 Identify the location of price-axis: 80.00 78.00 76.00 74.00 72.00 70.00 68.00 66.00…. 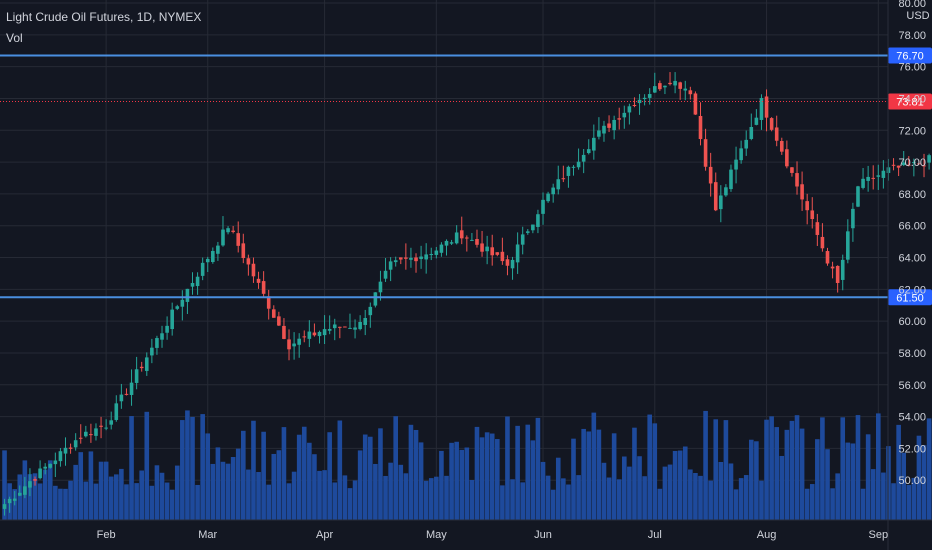
(908, 275).